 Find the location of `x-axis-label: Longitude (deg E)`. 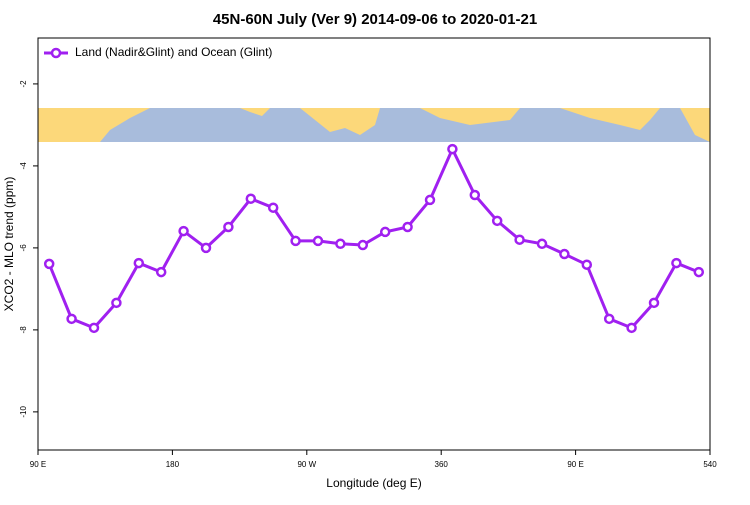

x-axis-label: Longitude (deg E) is located at coordinates (373, 483).